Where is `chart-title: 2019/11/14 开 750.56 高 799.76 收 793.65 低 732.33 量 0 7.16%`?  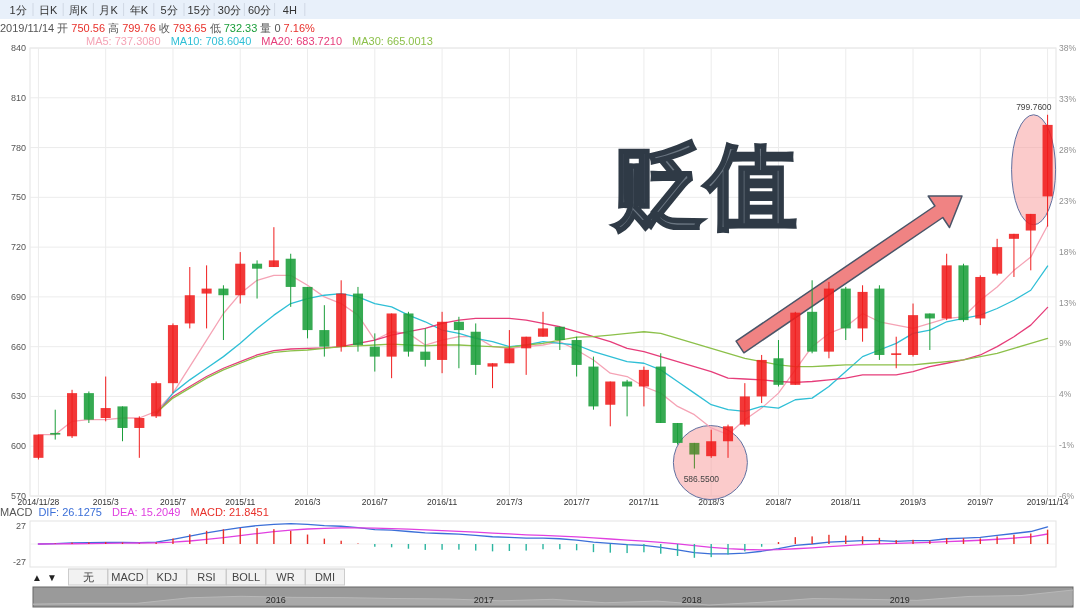
chart-title: 2019/11/14 开 750.56 高 799.76 收 793.65 低 732.33 量 0 7.16% is located at coordinates (157, 28).